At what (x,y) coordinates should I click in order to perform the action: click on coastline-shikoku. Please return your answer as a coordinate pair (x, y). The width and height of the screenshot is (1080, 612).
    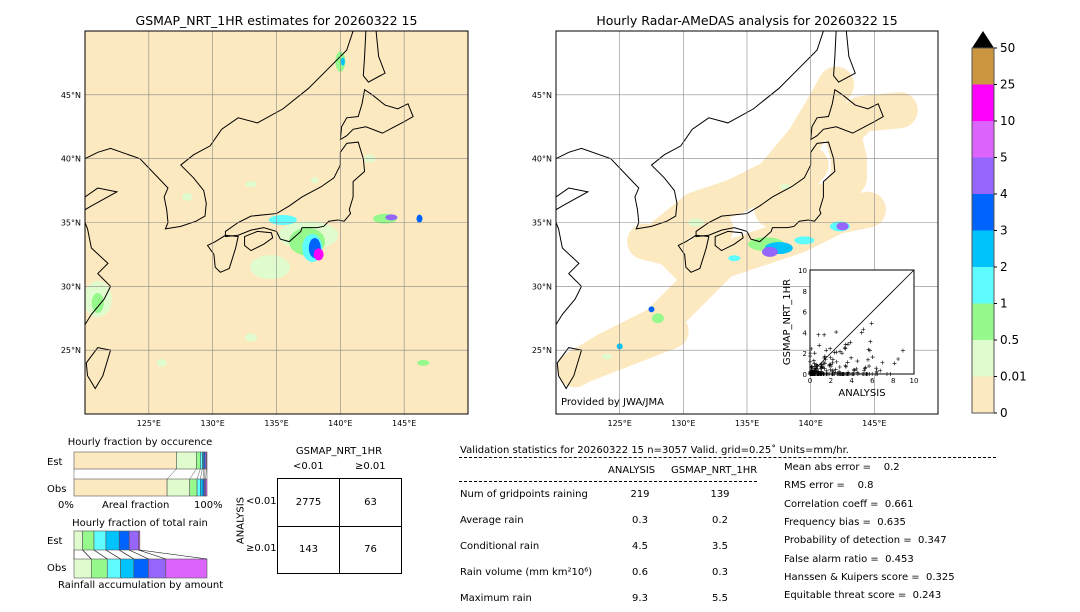
    Looking at the image, I should click on (729, 241).